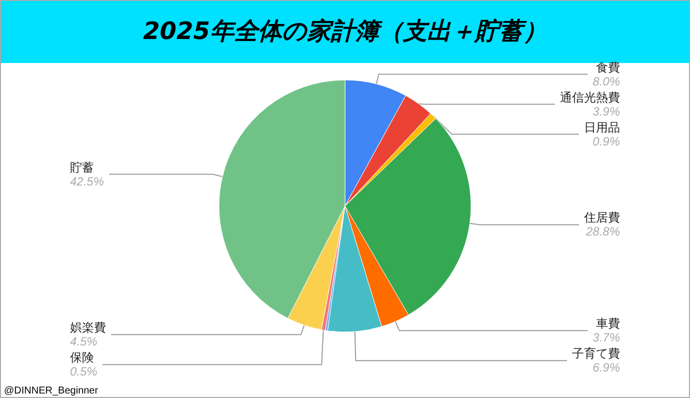 Image resolution: width=690 pixels, height=398 pixels. What do you see at coordinates (606, 337) in the screenshot?
I see `data-label: 3.7%` at bounding box center [606, 337].